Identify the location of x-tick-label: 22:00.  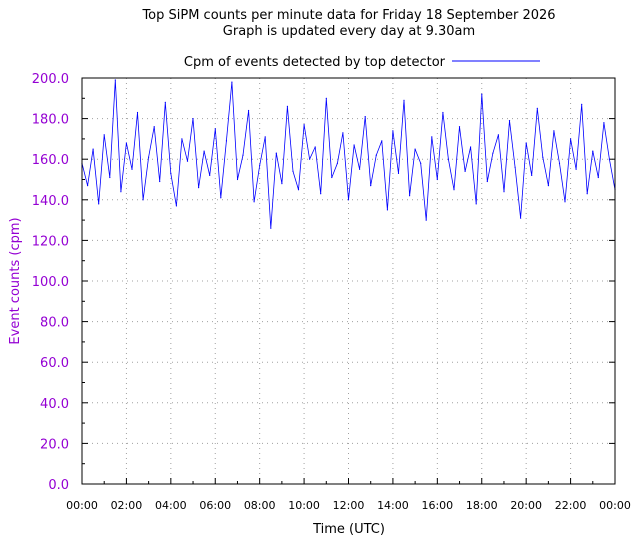
(571, 505).